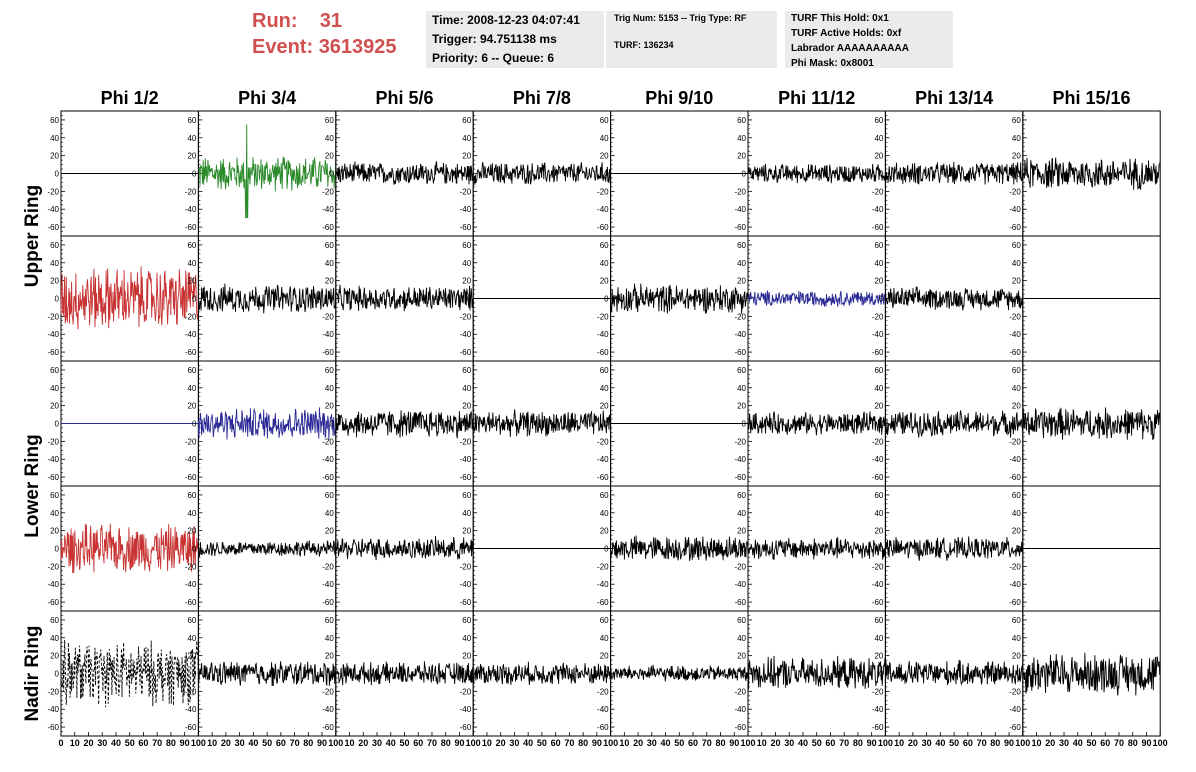  What do you see at coordinates (32, 673) in the screenshot?
I see `ring-label: Nadir Ring` at bounding box center [32, 673].